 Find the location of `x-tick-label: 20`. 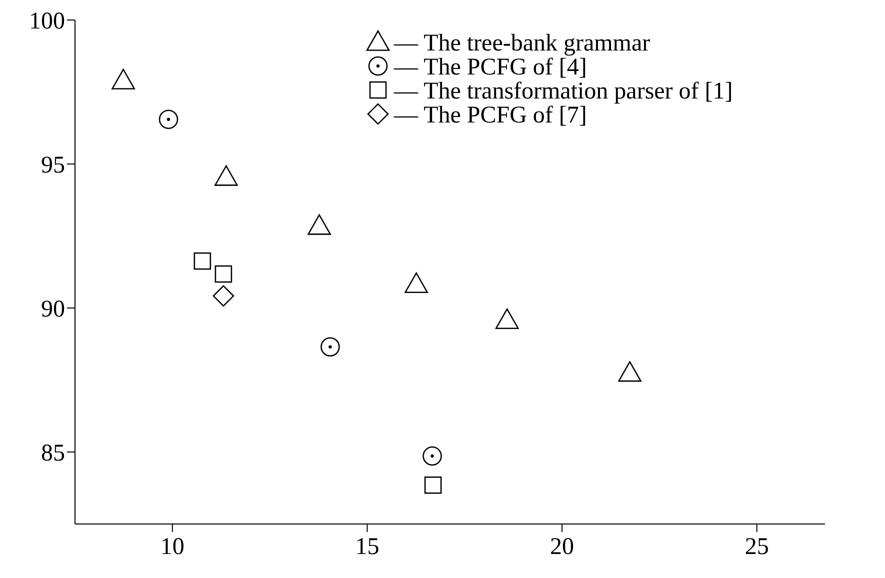

x-tick-label: 20 is located at coordinates (562, 547).